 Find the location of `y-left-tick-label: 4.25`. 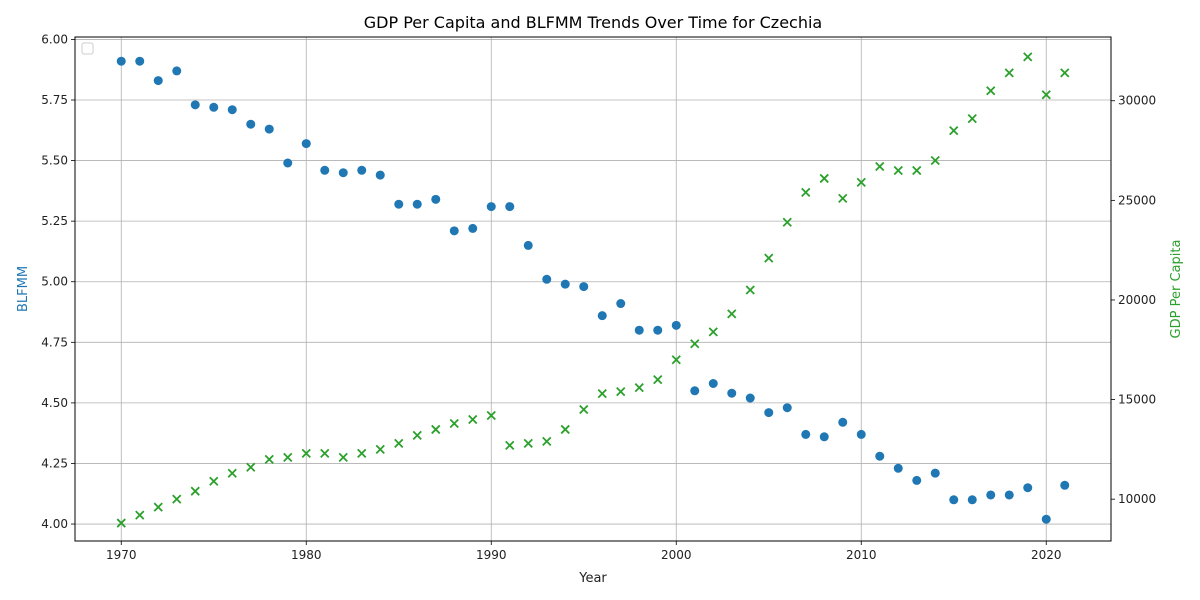

y-left-tick-label: 4.25 is located at coordinates (54, 463).